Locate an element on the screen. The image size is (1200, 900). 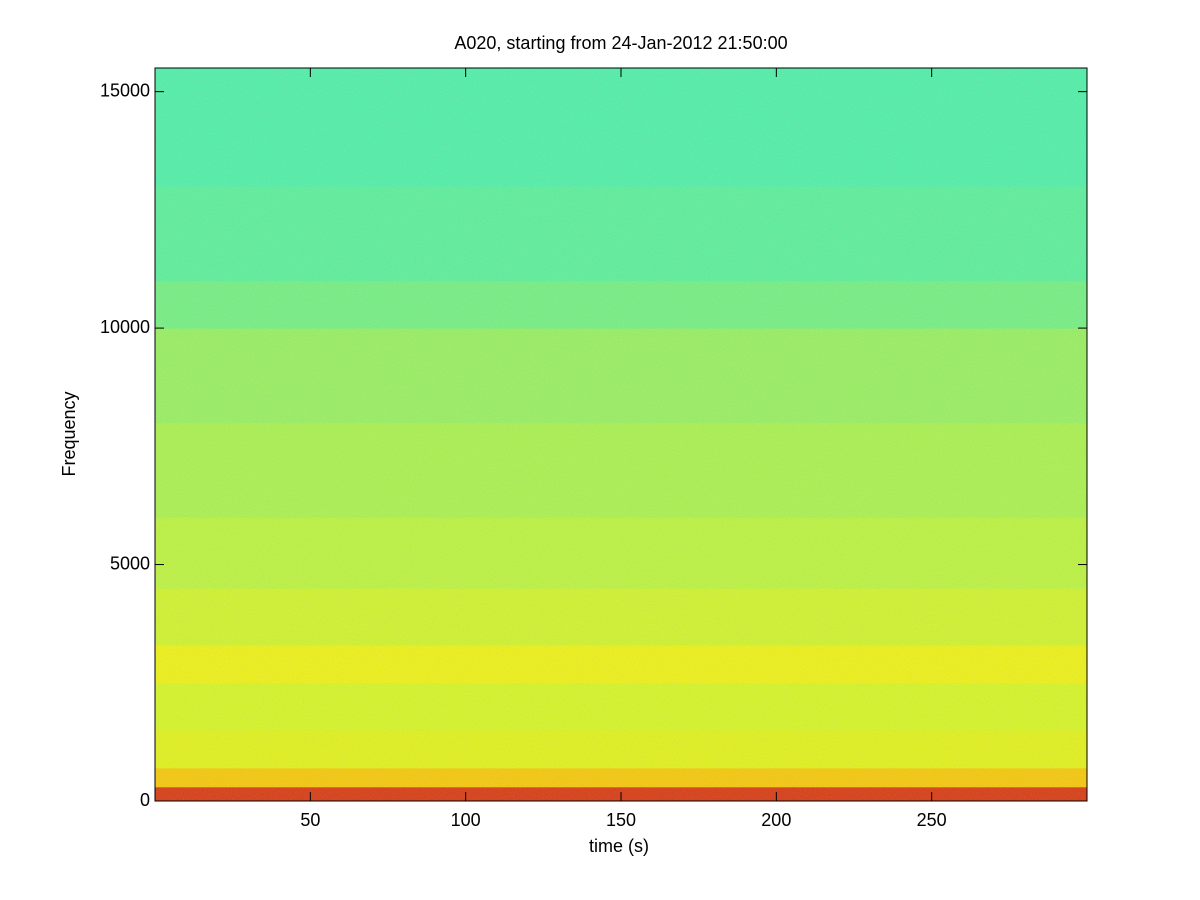
y-tick-label: 0 is located at coordinates (145, 800).